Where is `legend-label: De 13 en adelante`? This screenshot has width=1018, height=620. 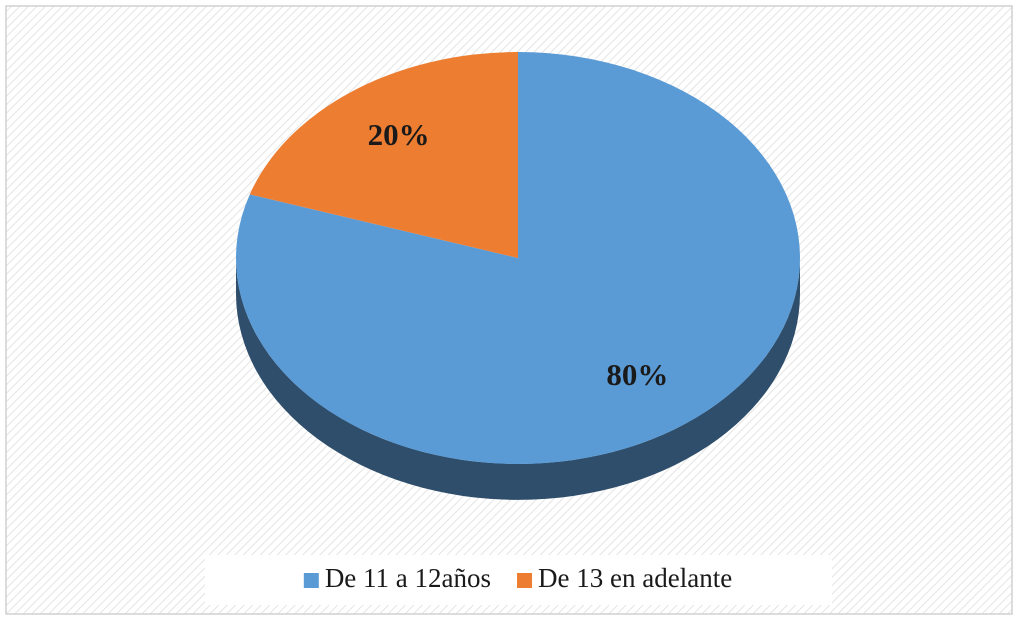
legend-label: De 13 en adelante is located at coordinates (635, 578).